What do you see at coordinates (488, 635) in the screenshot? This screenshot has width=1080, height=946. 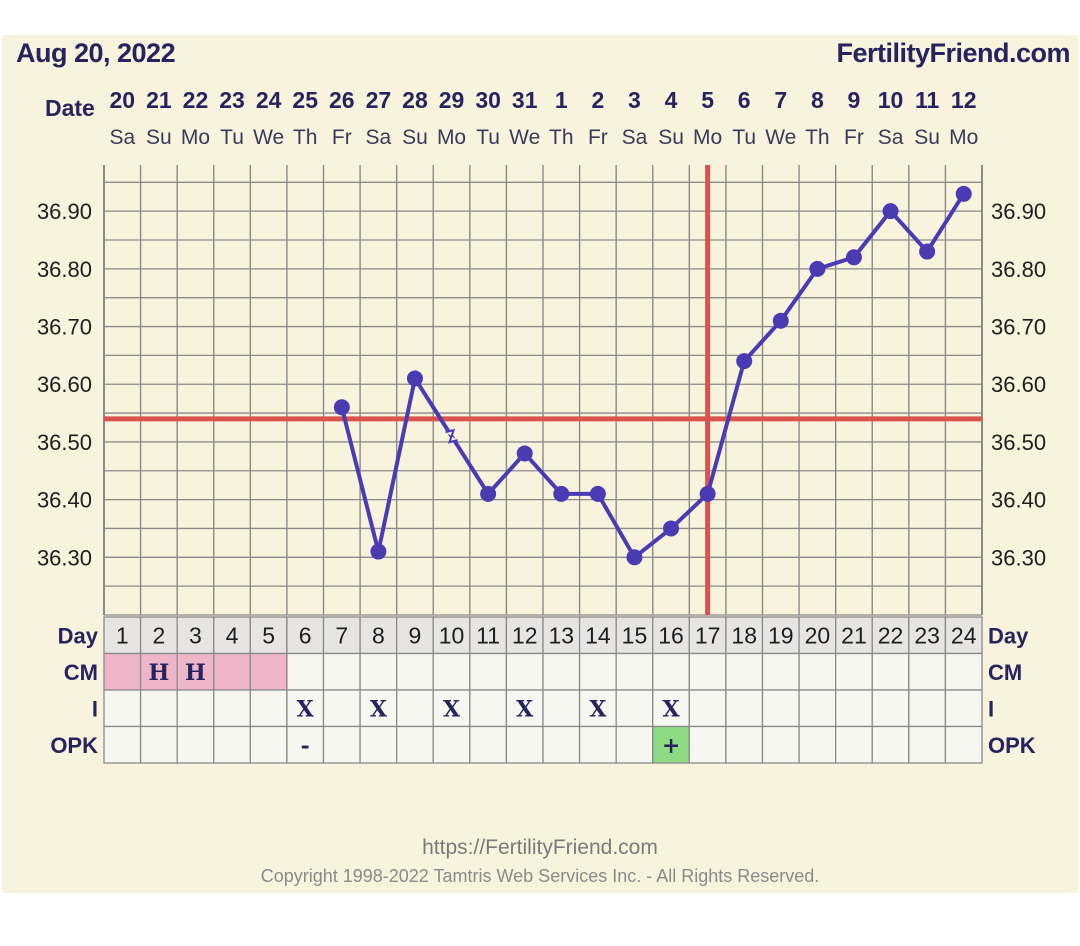 I see `cycle-day-label: 11` at bounding box center [488, 635].